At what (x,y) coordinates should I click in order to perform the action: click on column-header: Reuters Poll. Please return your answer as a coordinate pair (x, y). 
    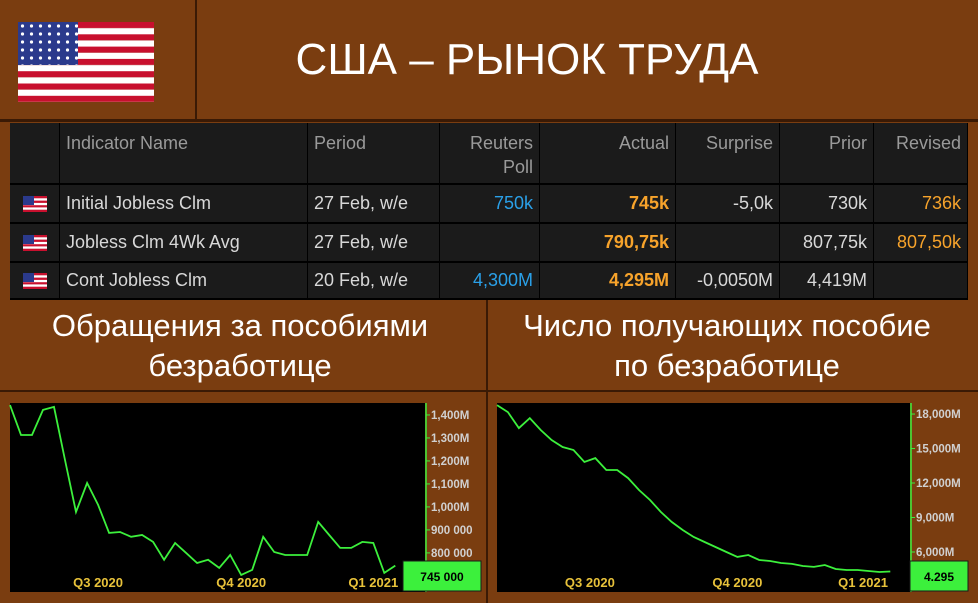
    Looking at the image, I should click on (490, 154).